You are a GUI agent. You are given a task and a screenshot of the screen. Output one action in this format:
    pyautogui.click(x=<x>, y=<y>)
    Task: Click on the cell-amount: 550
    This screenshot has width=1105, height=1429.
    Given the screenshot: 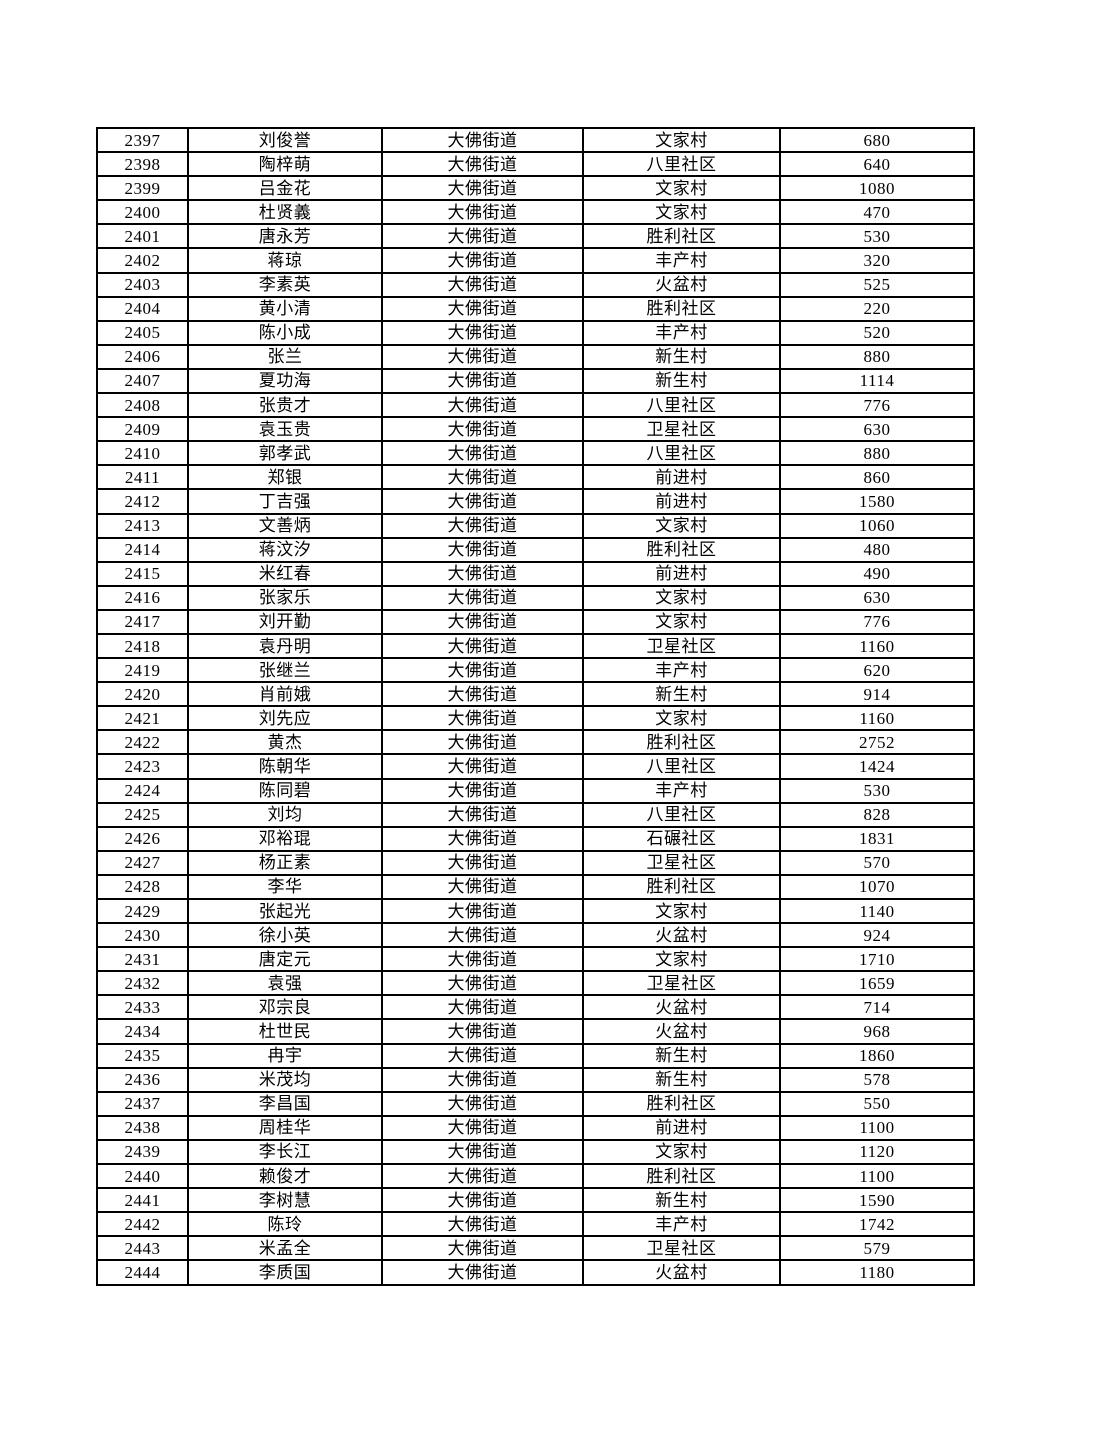 What is the action you would take?
    pyautogui.click(x=877, y=1103)
    